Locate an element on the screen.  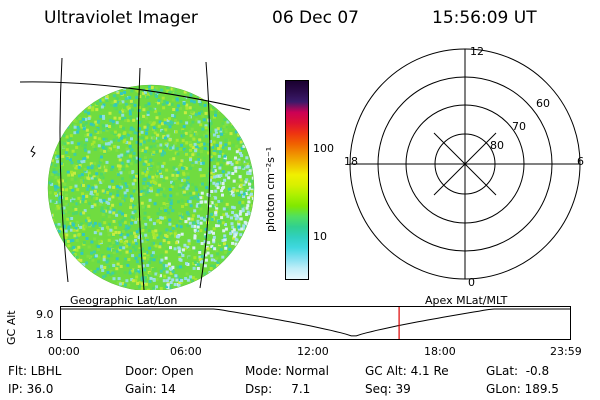
status-gc-alt: GC Alt: 4.1 Re is located at coordinates (407, 371).